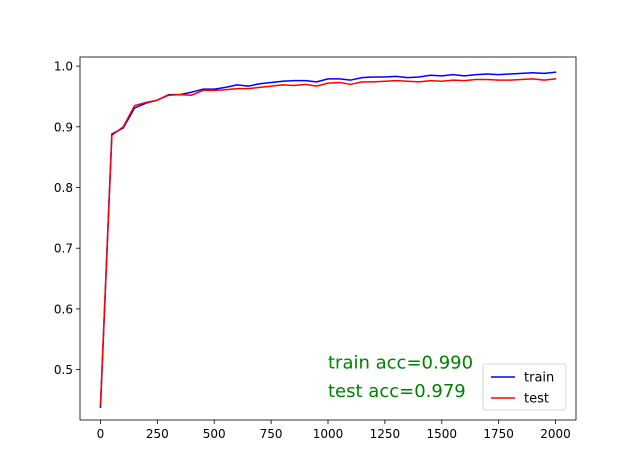 The image size is (640, 472). Describe the element at coordinates (441, 434) in the screenshot. I see `x-tick-label: 1500` at that location.